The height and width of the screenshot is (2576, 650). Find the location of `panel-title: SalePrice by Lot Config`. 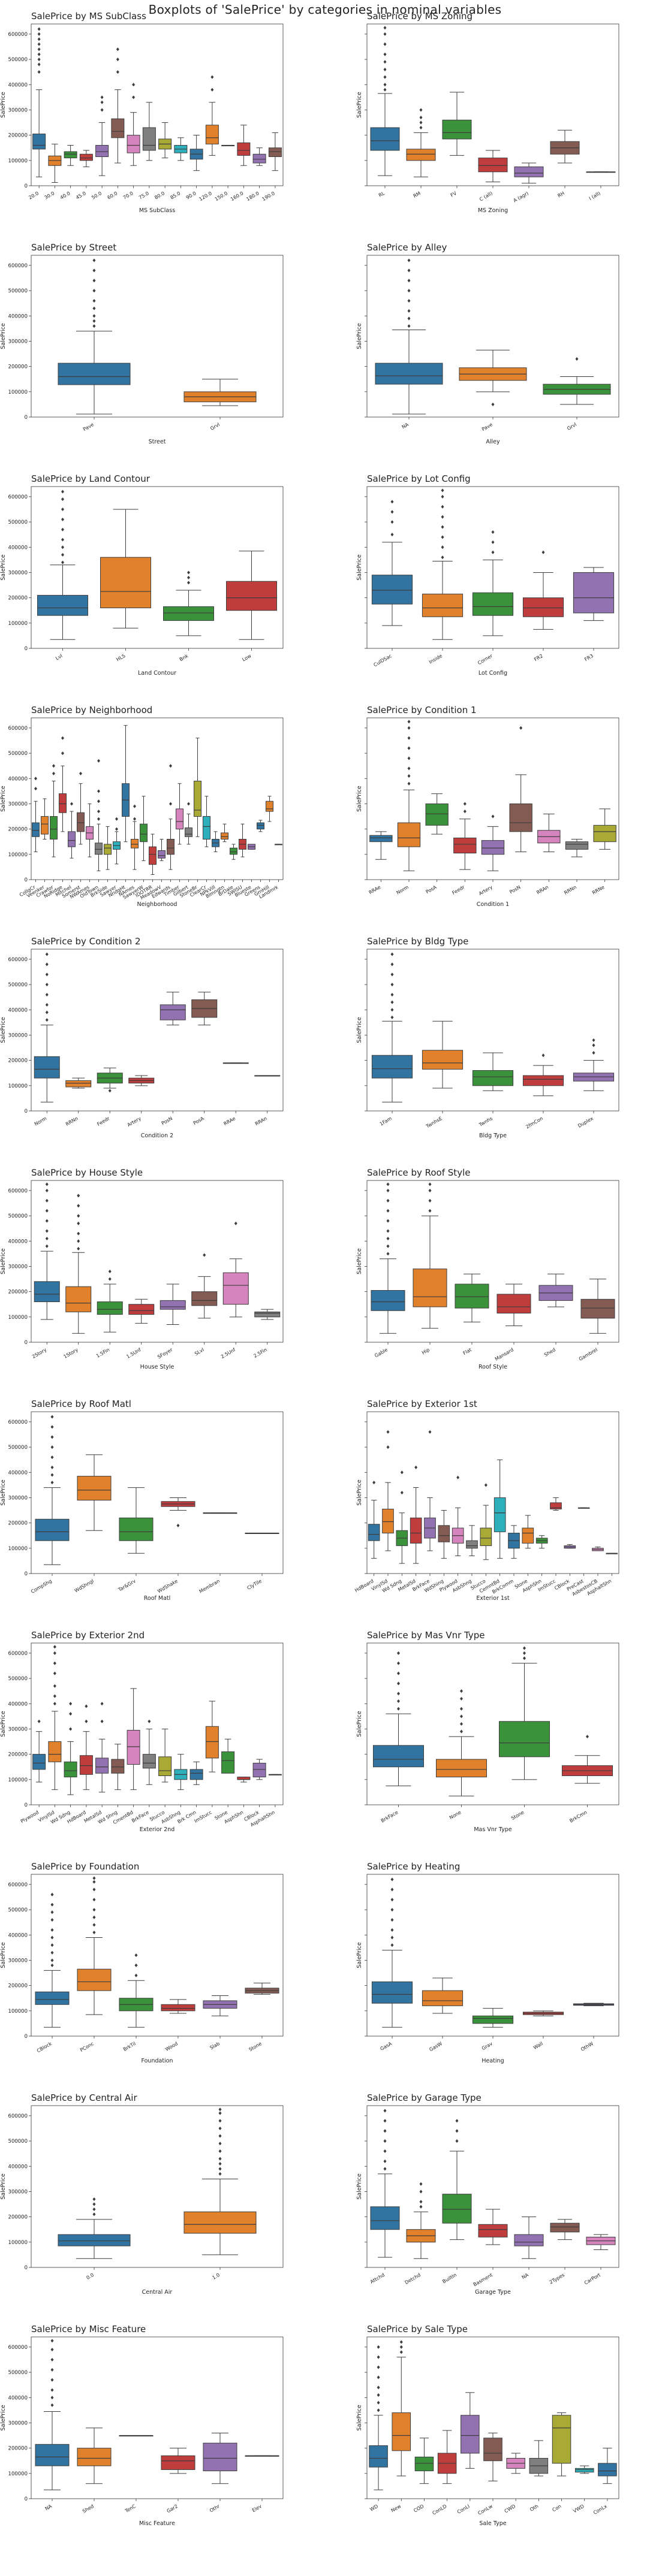

panel-title: SalePrice by Lot Config is located at coordinates (419, 479).